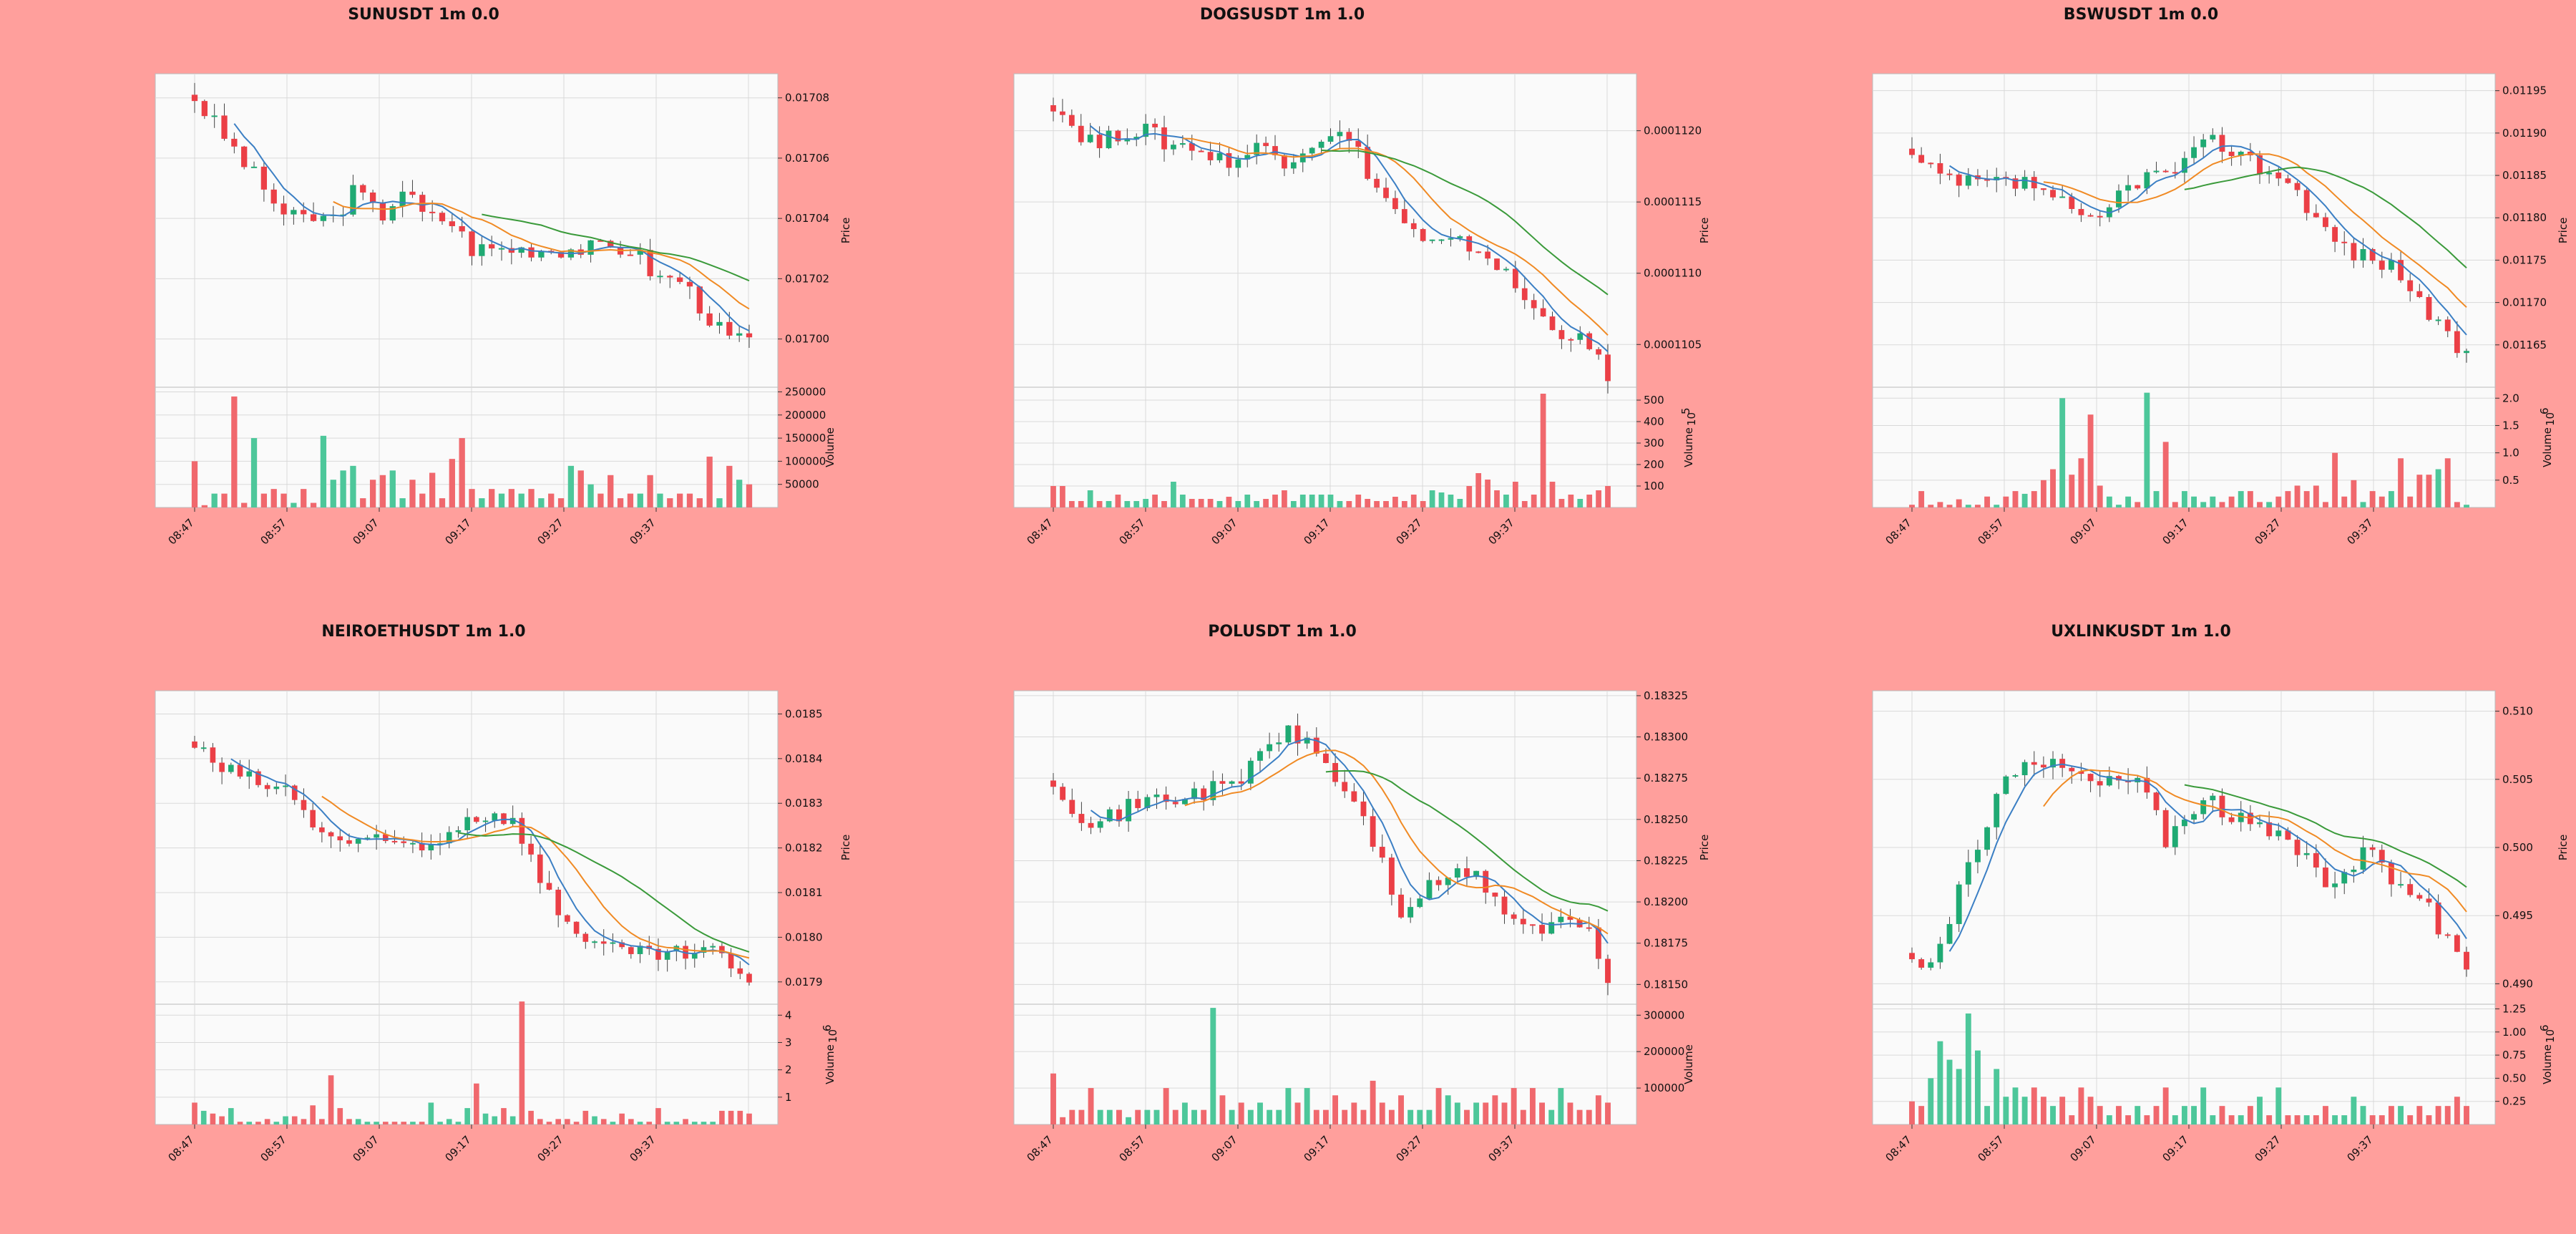  Describe the element at coordinates (535, 877) in the screenshot. I see `moving-average-line` at that location.